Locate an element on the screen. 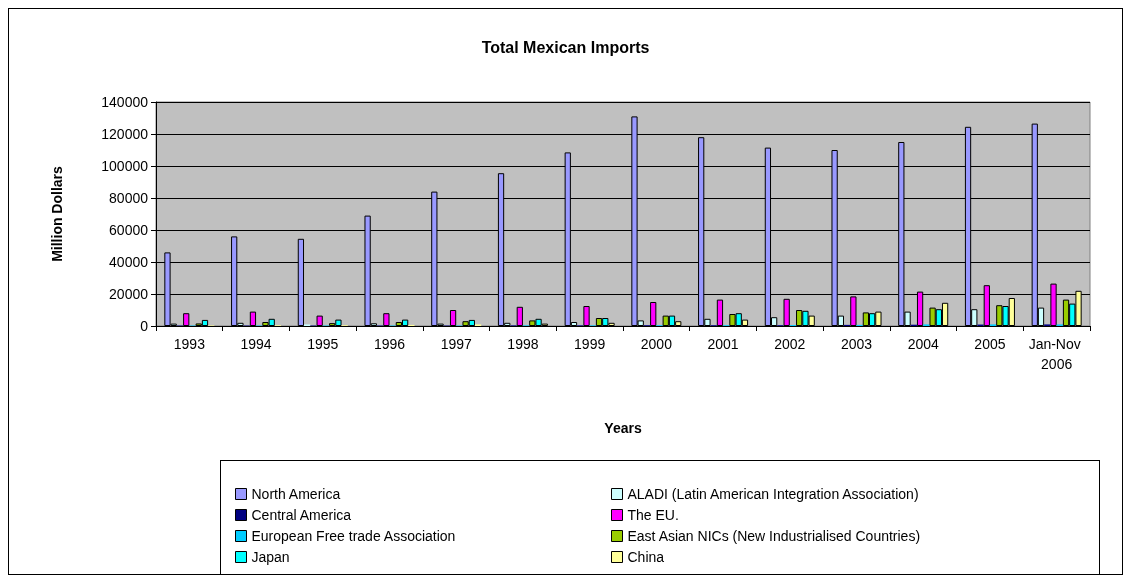 The image size is (1131, 583). y-tick-label: 0 is located at coordinates (144, 326).